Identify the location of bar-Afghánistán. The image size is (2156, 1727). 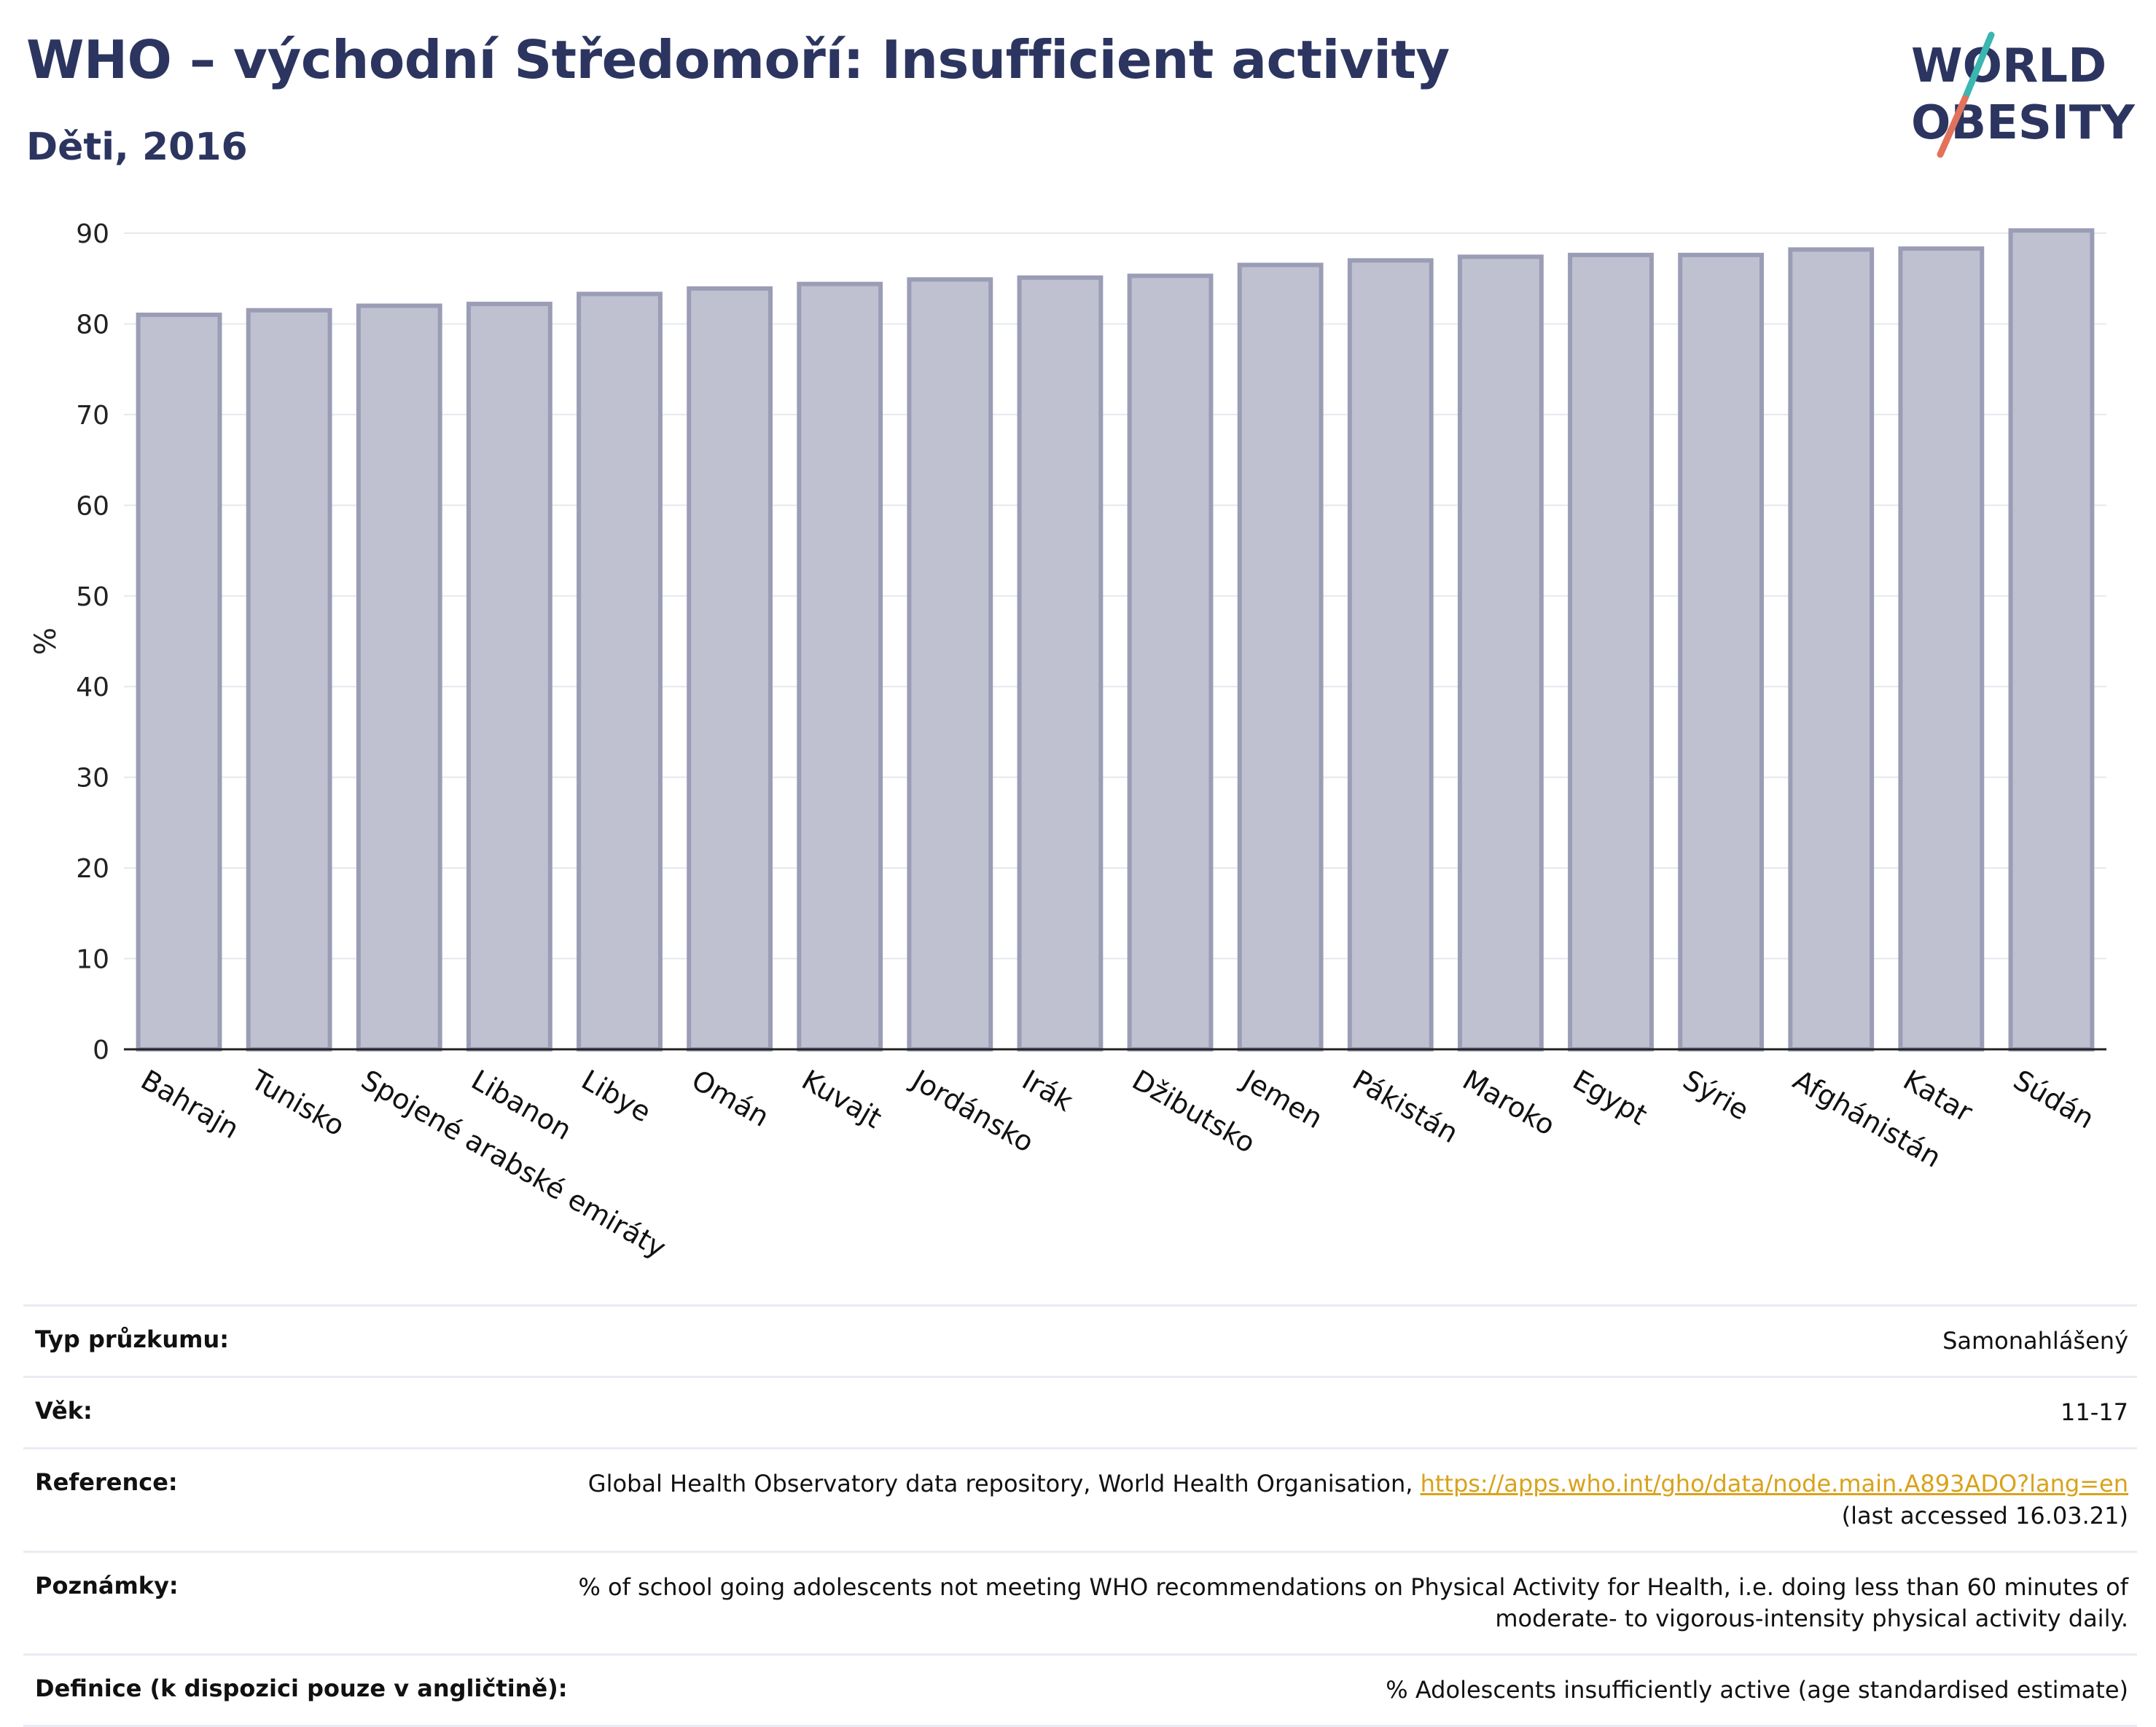
(1831, 649).